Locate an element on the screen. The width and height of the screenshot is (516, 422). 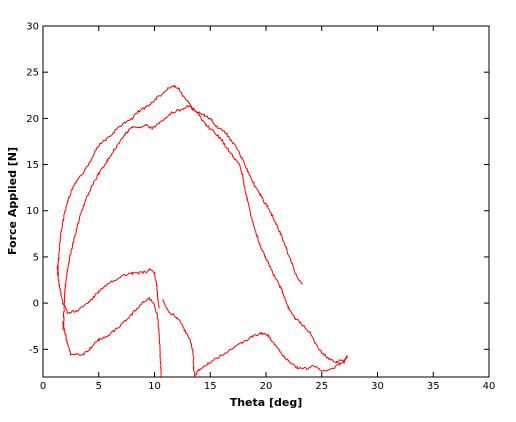
x-tick-label: 15 is located at coordinates (210, 386).